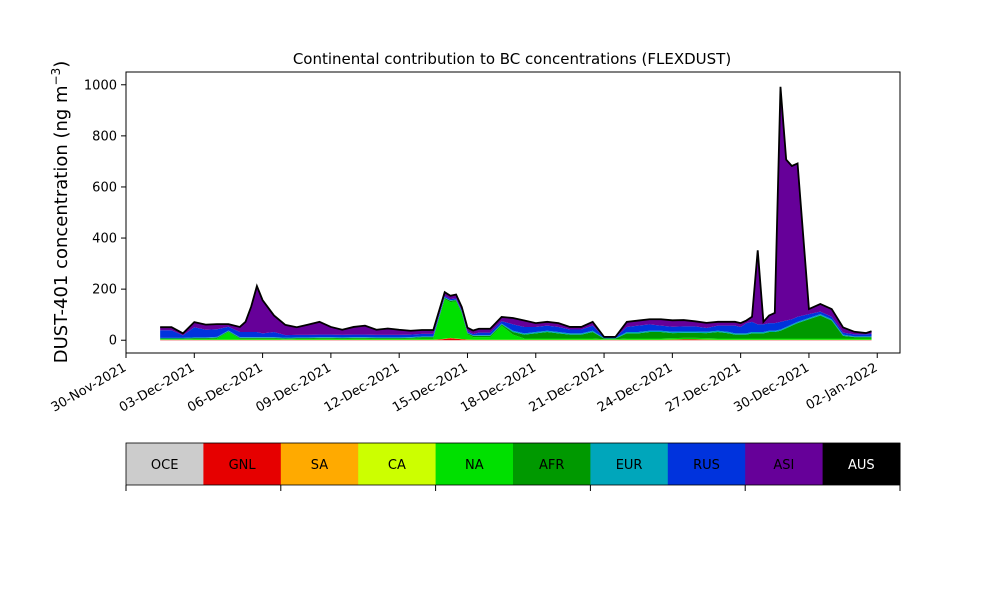 The height and width of the screenshot is (600, 1000). I want to click on legend-swatch-eur, so click(629, 464).